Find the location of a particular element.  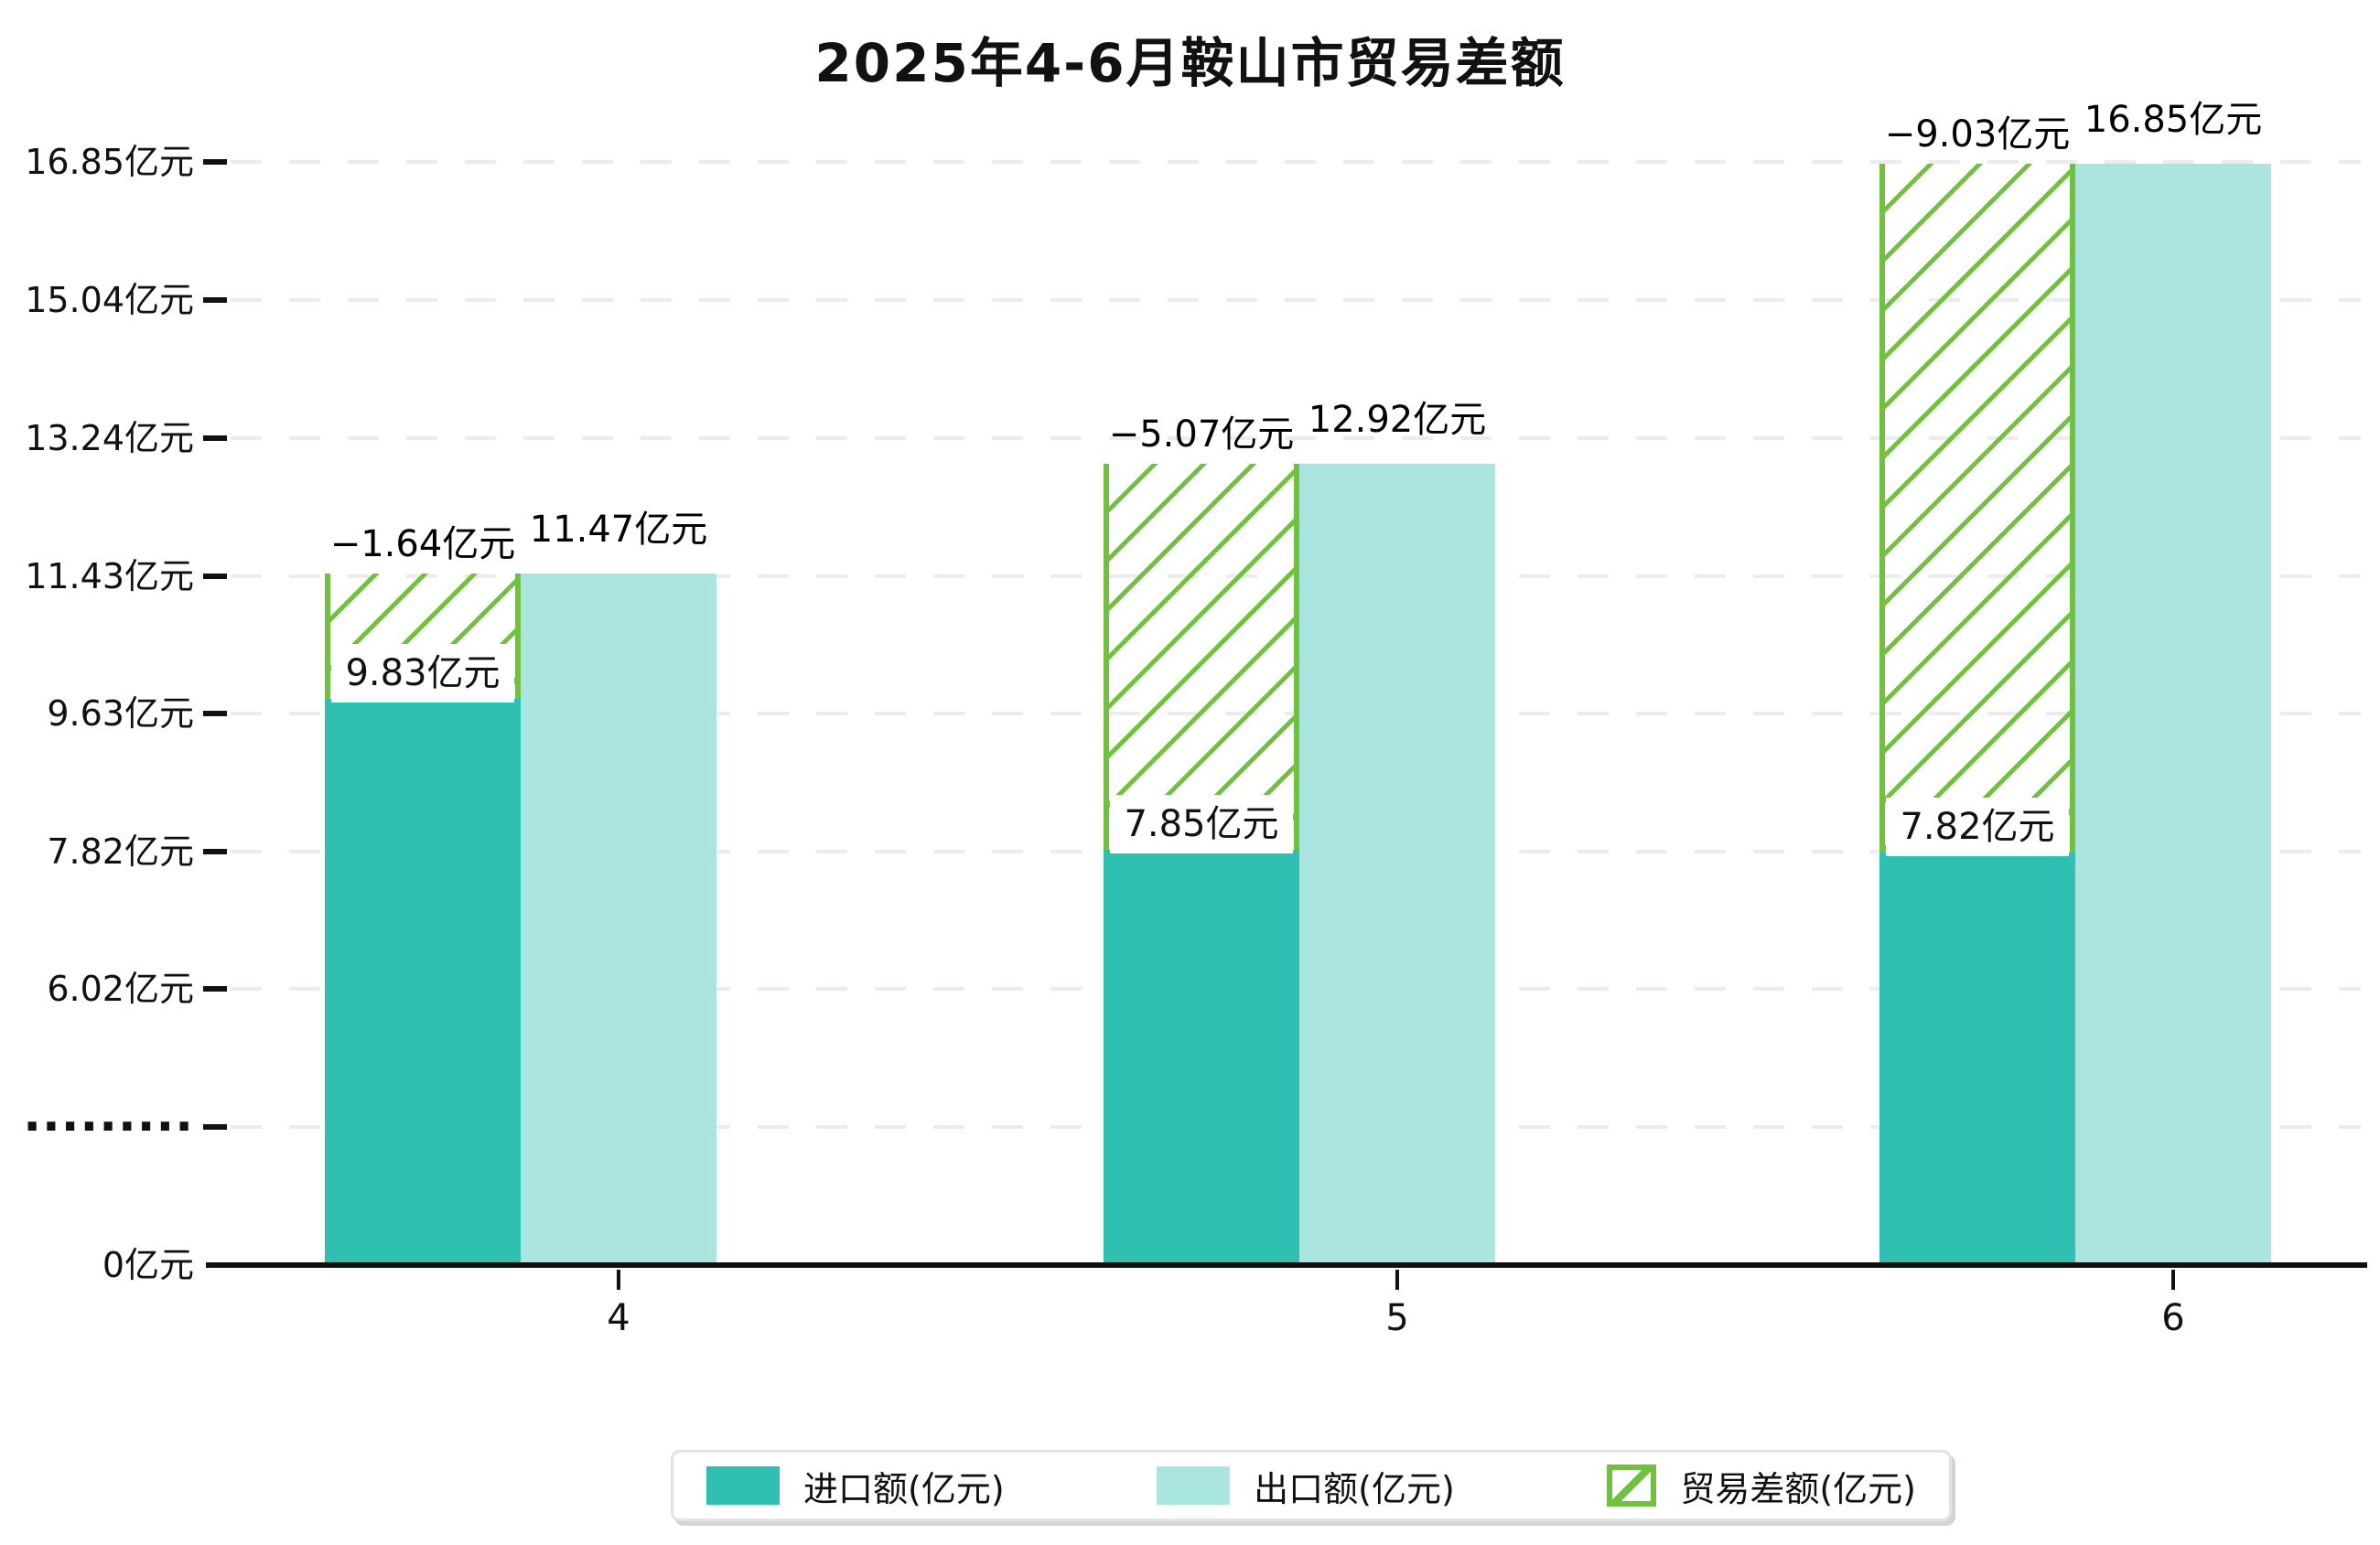

legend-label-export: 出口额(亿元) is located at coordinates (1354, 1488).